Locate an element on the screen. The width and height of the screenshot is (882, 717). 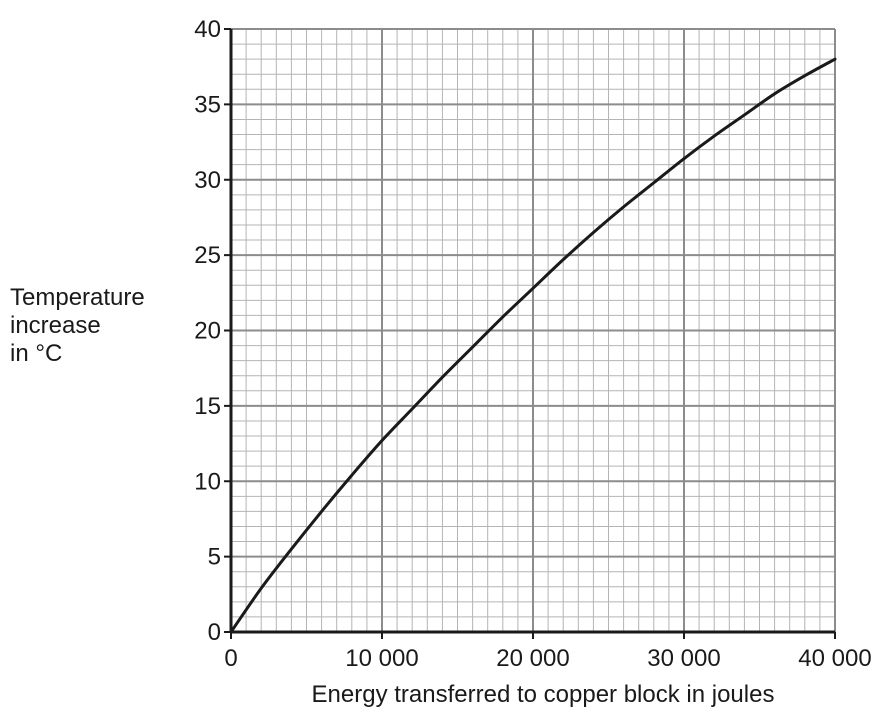
y-axis-title-line: increase is located at coordinates (55, 325).